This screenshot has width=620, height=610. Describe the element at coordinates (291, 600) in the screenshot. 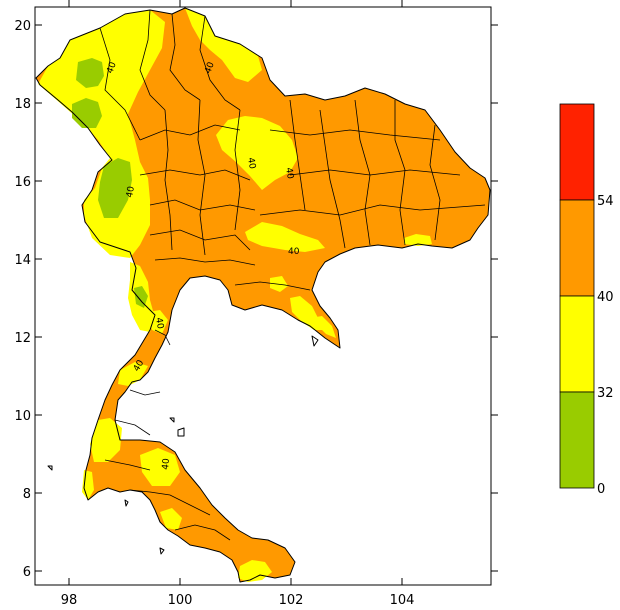

I see `x-tick-label: 102` at that location.